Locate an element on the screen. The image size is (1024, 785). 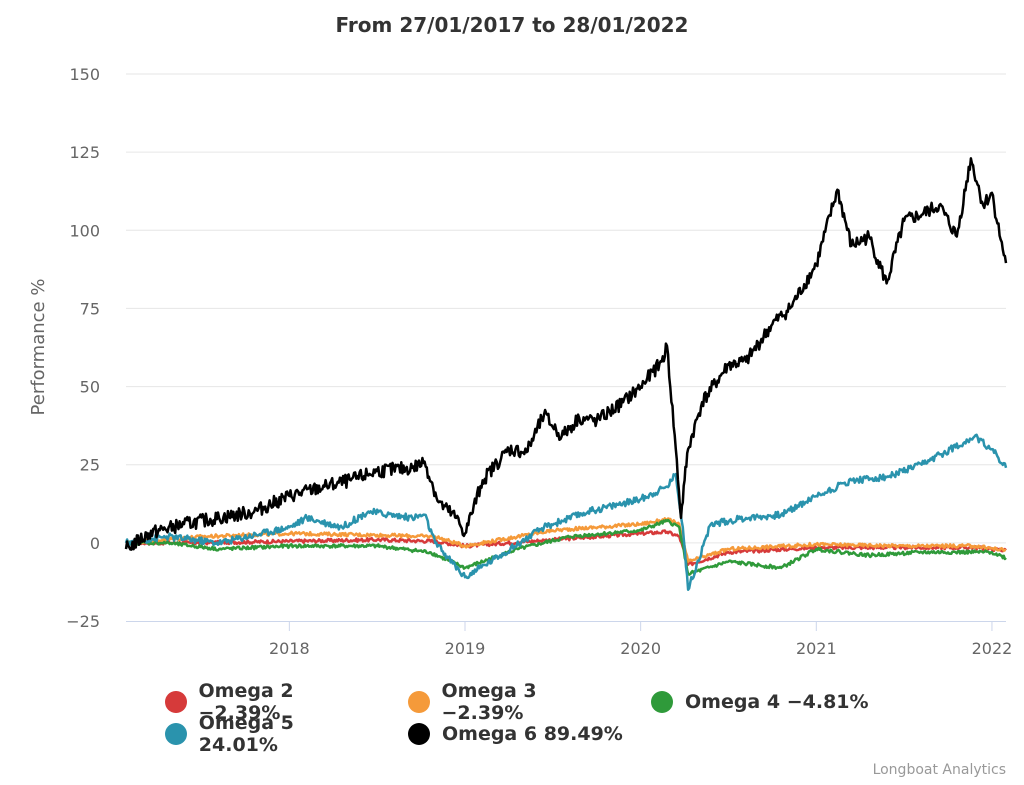
legend-item-omega-6: Omega 6 89.49% is located at coordinates (515, 734).